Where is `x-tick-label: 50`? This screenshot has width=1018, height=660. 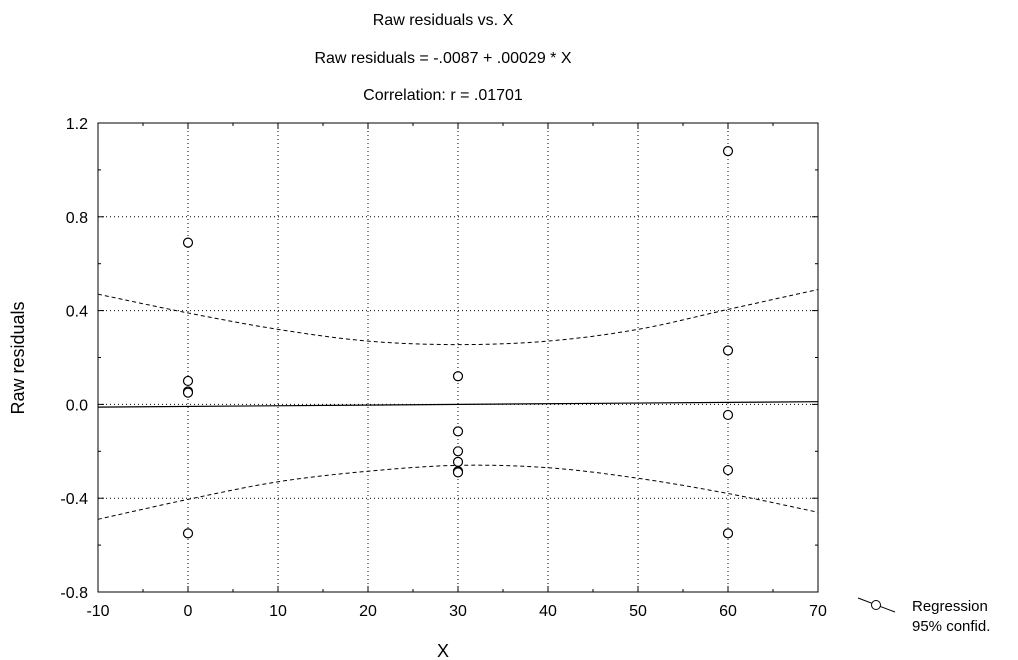
x-tick-label: 50 is located at coordinates (638, 611).